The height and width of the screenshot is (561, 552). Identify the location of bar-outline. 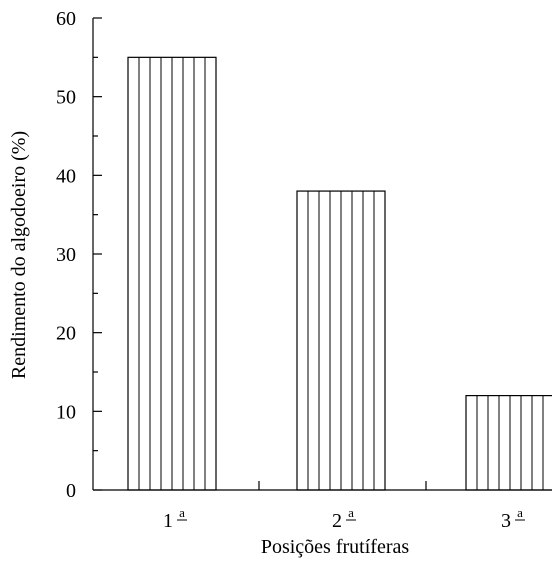
(508, 443).